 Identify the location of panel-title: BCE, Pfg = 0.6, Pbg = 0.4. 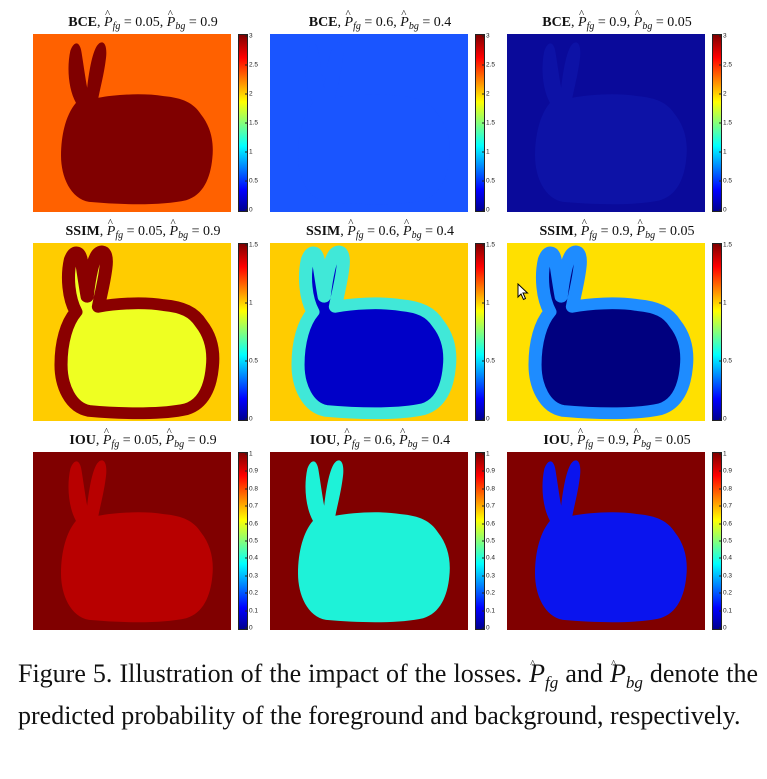
(380, 18).